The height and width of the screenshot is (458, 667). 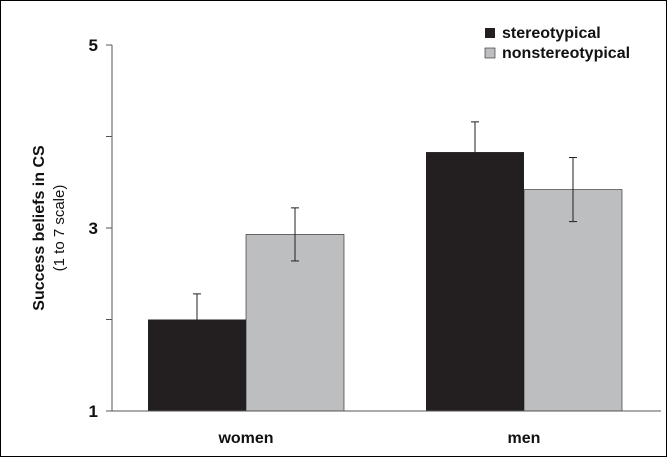 I want to click on y-axis-label: Success beliefs in CS, so click(x=39, y=228).